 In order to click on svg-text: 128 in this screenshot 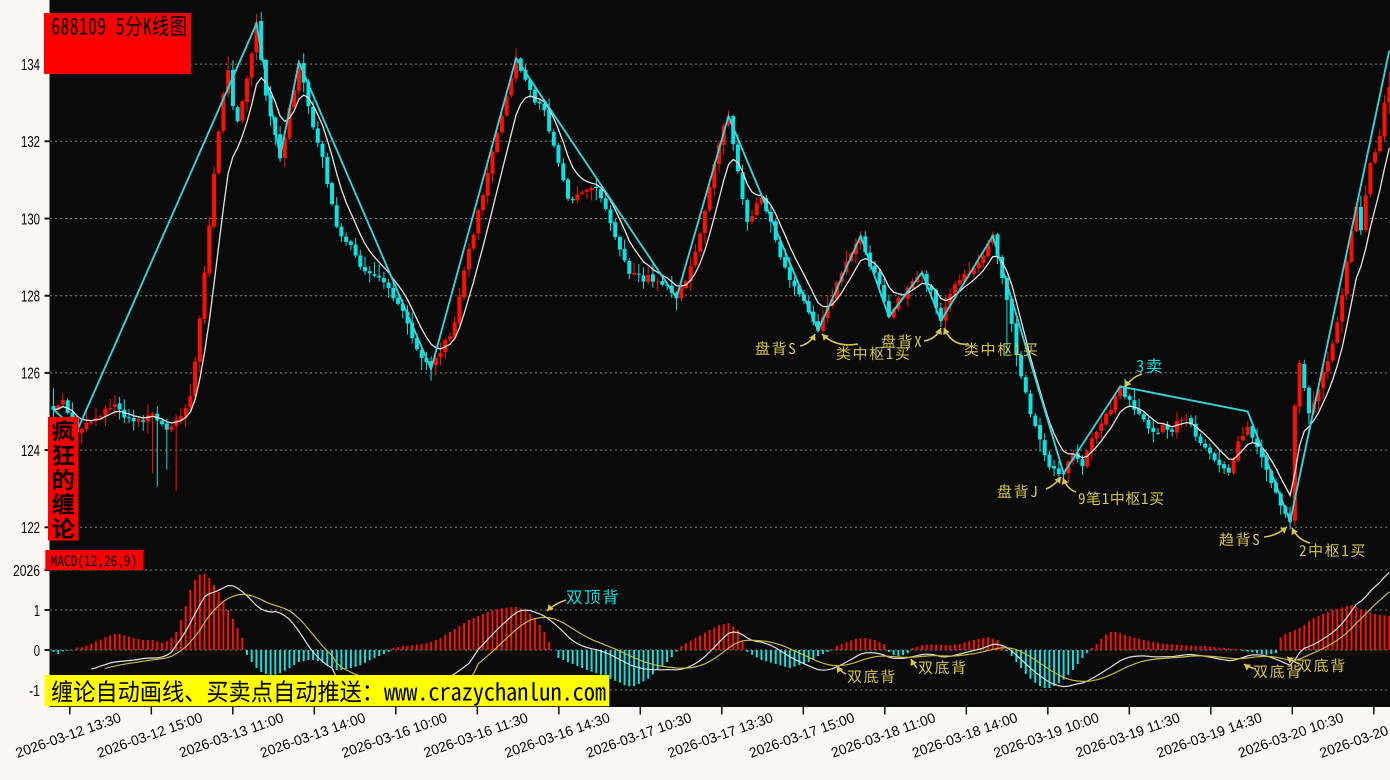, I will do `click(30, 297)`.